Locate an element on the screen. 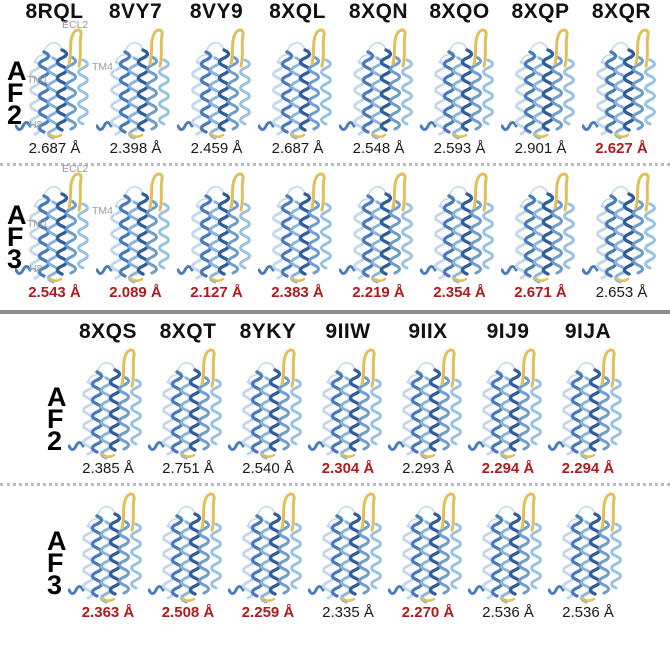  rmsd-value: 2.543 Å is located at coordinates (54, 292).